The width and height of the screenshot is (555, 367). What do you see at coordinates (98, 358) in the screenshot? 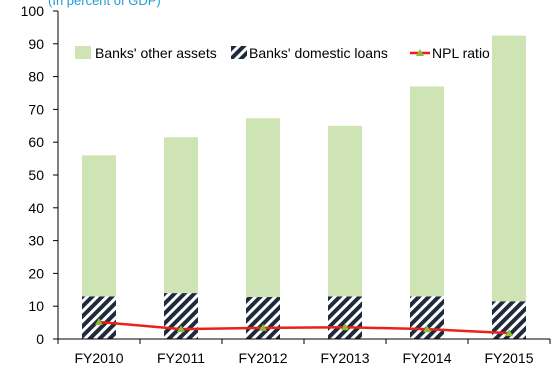
I see `x-tick-label: FY2010` at bounding box center [98, 358].